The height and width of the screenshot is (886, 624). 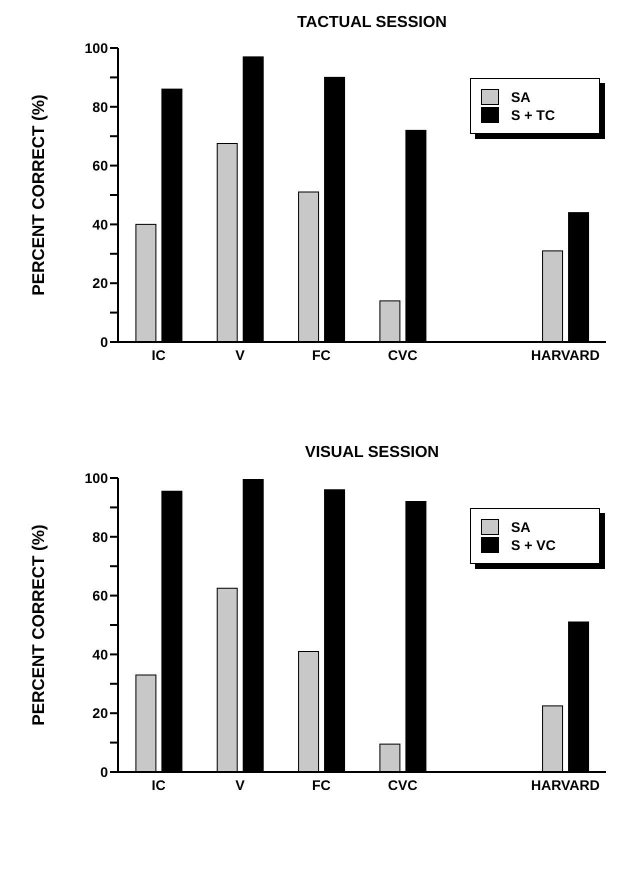 What do you see at coordinates (533, 115) in the screenshot?
I see `legend-label: S + TC` at bounding box center [533, 115].